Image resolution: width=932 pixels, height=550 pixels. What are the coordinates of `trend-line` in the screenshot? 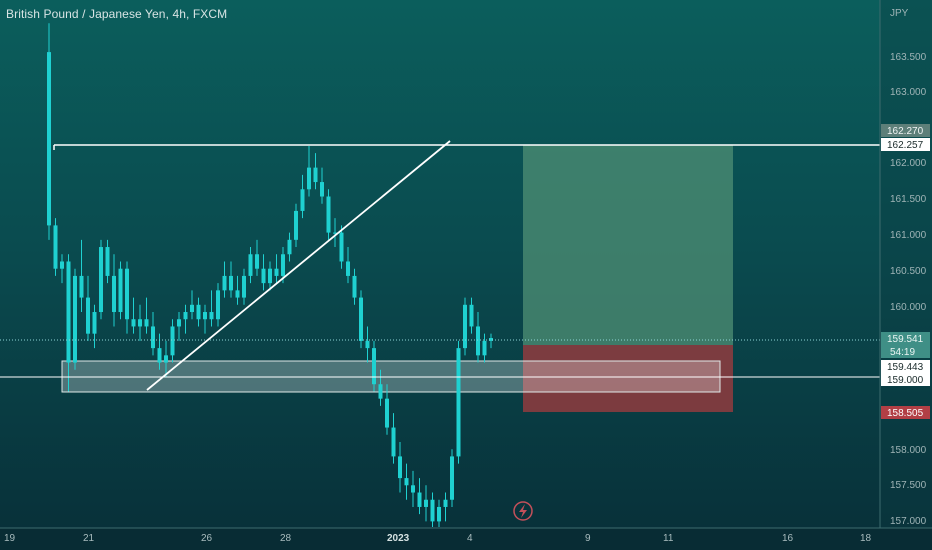 It's located at (298, 265).